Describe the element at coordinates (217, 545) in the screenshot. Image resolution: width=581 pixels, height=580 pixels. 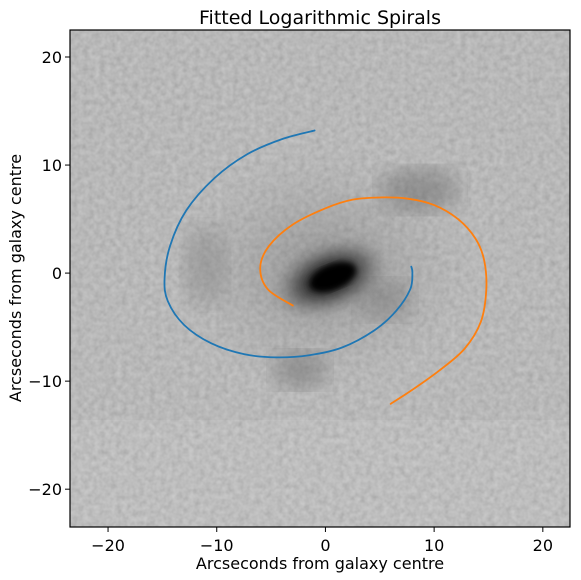
I see `x-tick-label: −10` at that location.